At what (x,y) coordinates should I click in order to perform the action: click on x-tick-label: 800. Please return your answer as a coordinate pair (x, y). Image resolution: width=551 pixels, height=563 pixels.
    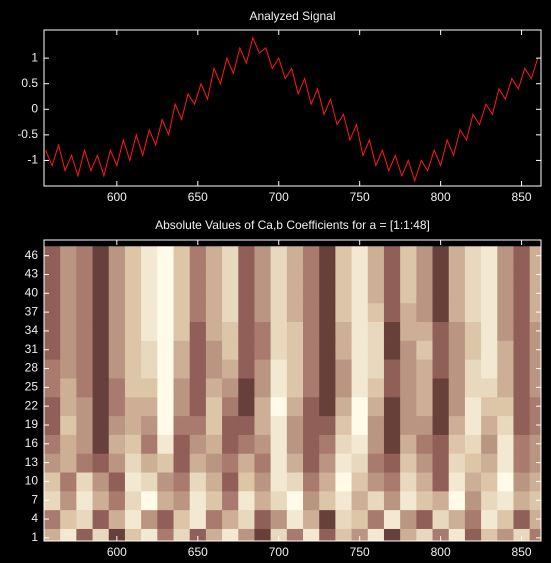
    Looking at the image, I should click on (441, 197).